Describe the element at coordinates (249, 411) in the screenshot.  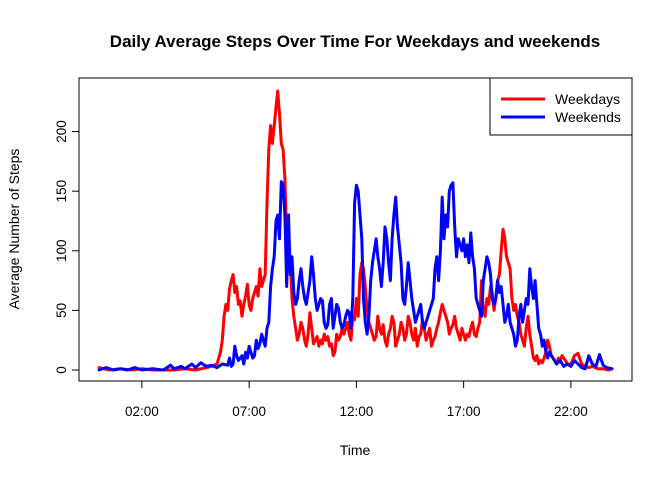
I see `x-tick-label: 07:00` at that location.